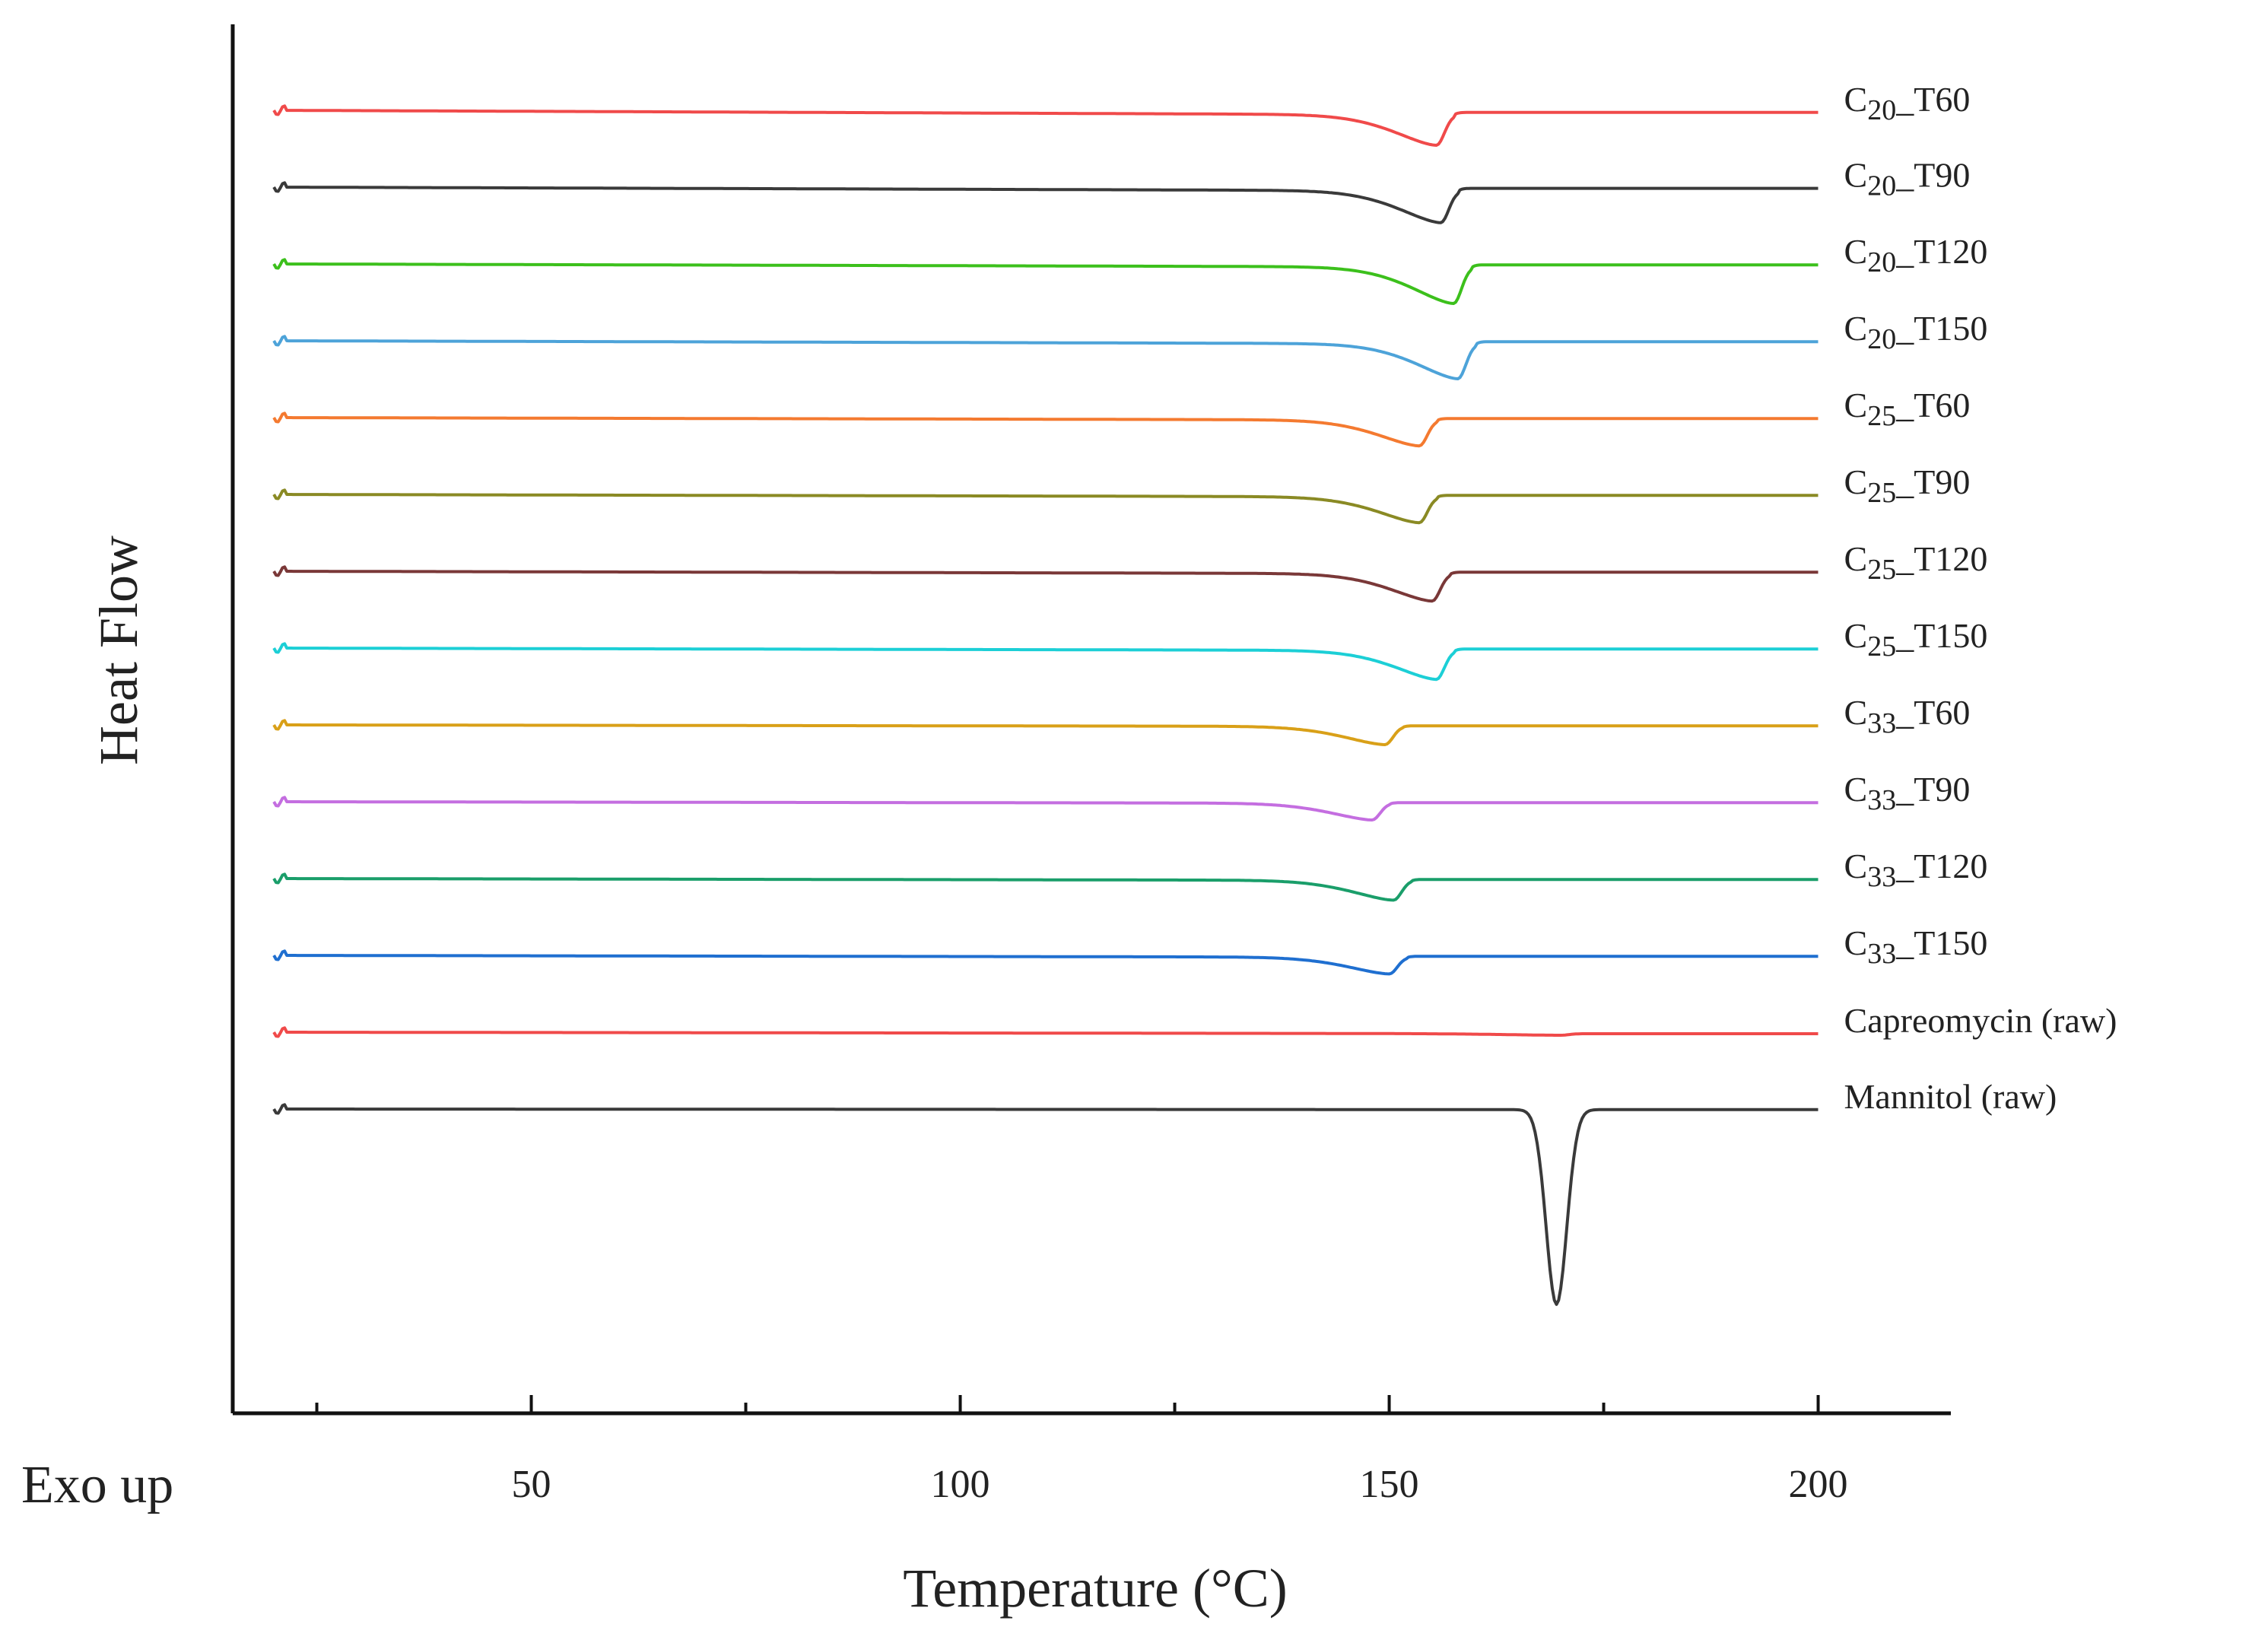  I want to click on series-label: C33_T60, so click(1908, 716).